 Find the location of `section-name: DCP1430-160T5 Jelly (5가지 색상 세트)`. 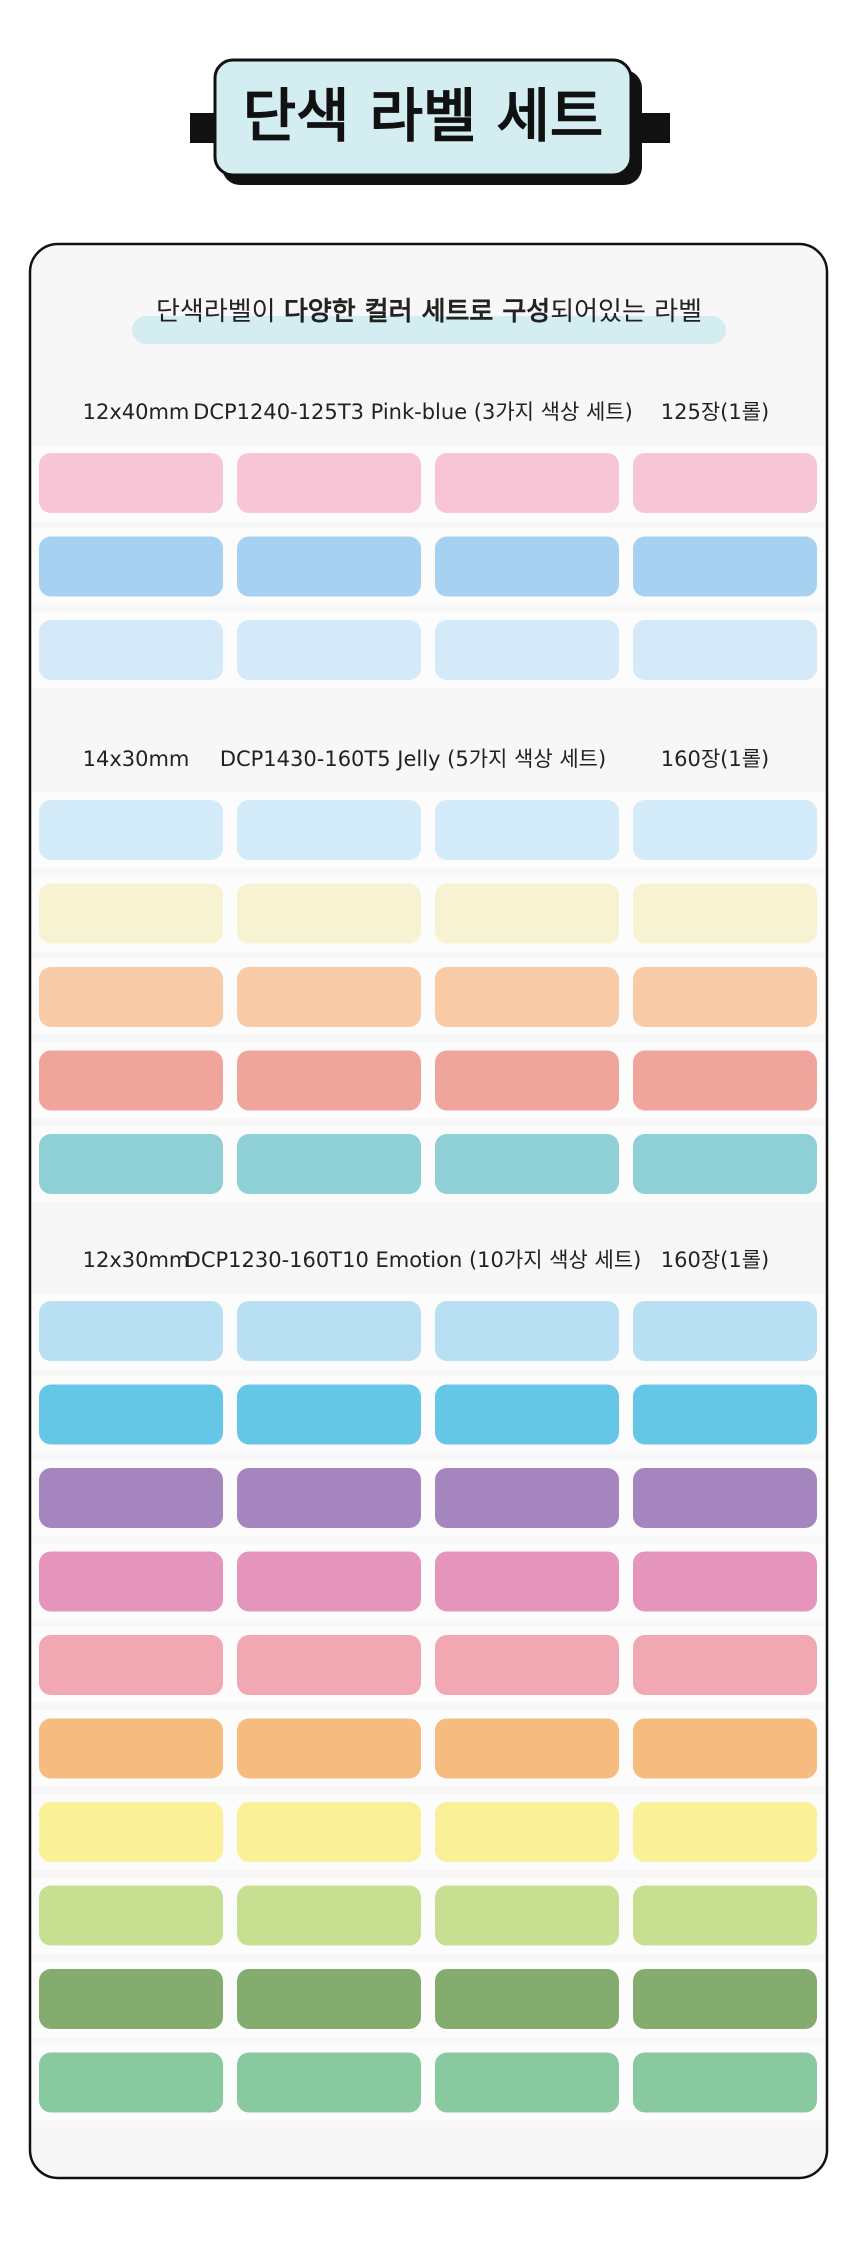

section-name: DCP1430-160T5 Jelly (5가지 색상 세트) is located at coordinates (413, 759).